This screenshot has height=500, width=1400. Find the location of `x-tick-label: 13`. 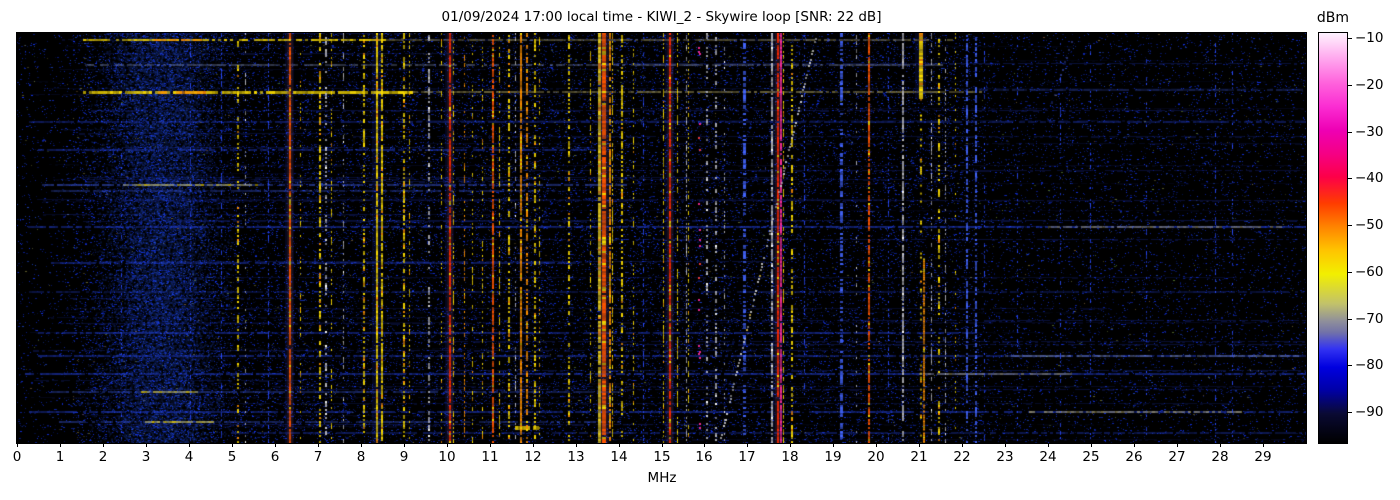

x-tick-label: 13 is located at coordinates (576, 457).